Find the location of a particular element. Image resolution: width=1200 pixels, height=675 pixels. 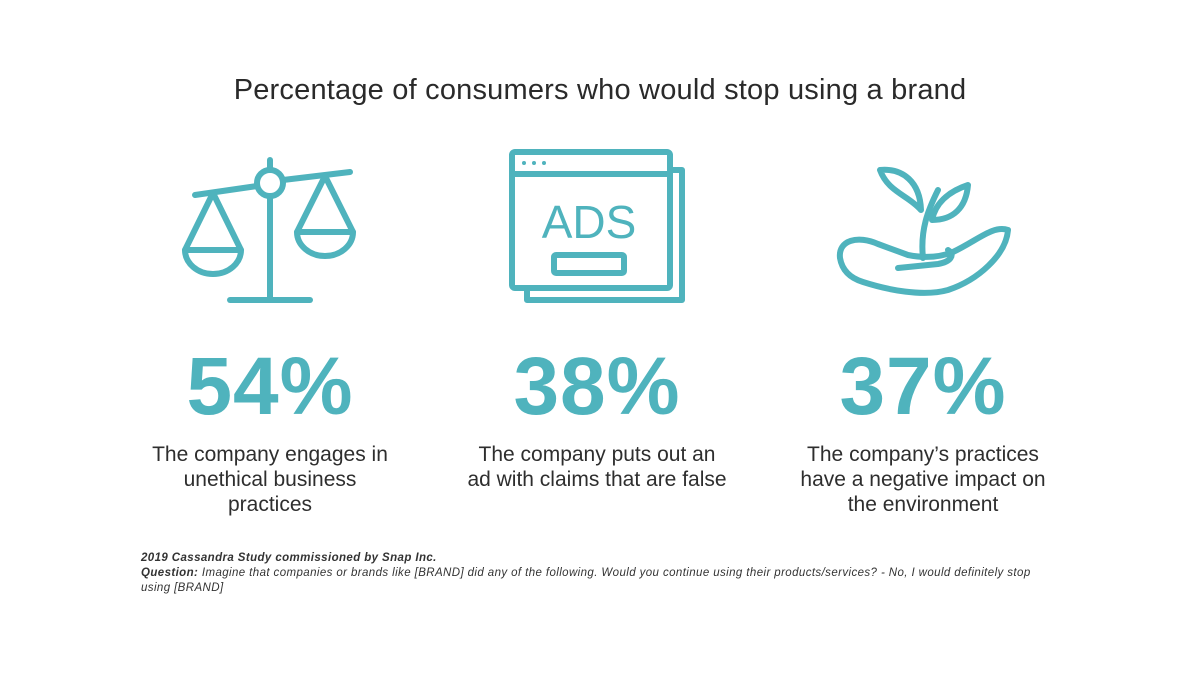

ads-label: ADS is located at coordinates (589, 222).